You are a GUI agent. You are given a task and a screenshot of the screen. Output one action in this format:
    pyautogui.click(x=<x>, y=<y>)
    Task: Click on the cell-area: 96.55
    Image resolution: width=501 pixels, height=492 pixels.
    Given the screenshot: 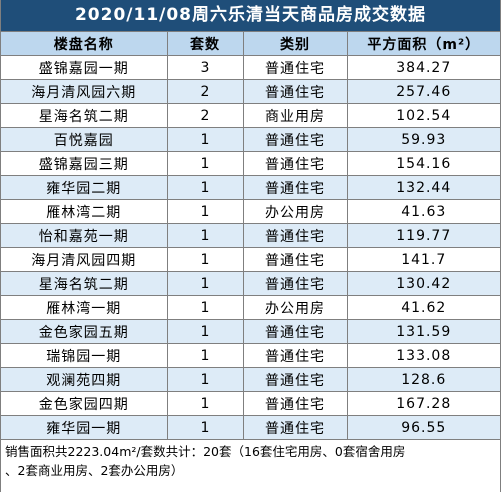 What is the action you would take?
    pyautogui.click(x=423, y=427)
    